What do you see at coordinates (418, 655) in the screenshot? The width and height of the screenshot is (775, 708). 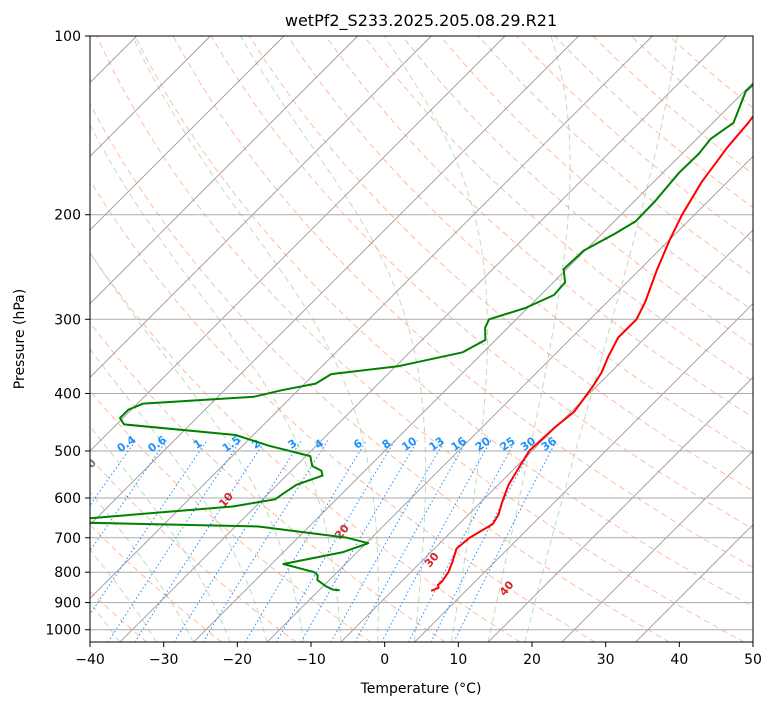 I see `x-axis: −40 −30 −20 −10 0 10 20 30 40 50` at bounding box center [418, 655].